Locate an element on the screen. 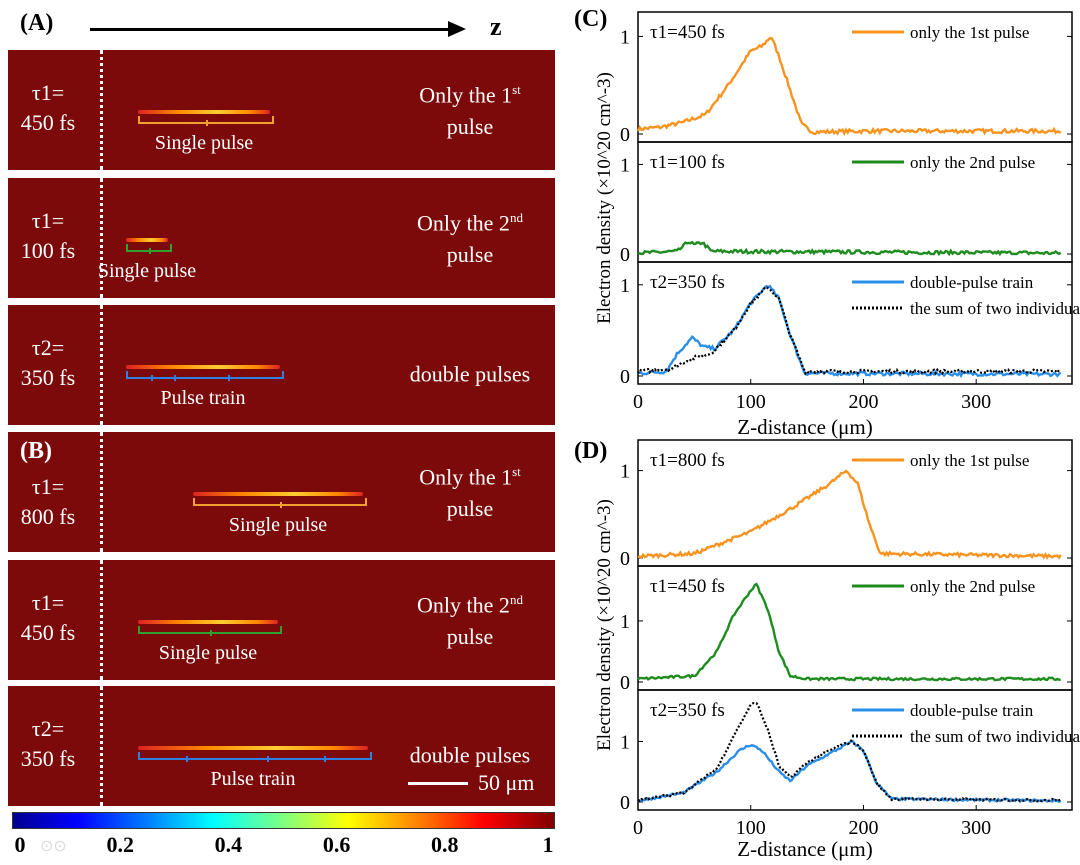  arrow-head-icon is located at coordinates (457, 29).